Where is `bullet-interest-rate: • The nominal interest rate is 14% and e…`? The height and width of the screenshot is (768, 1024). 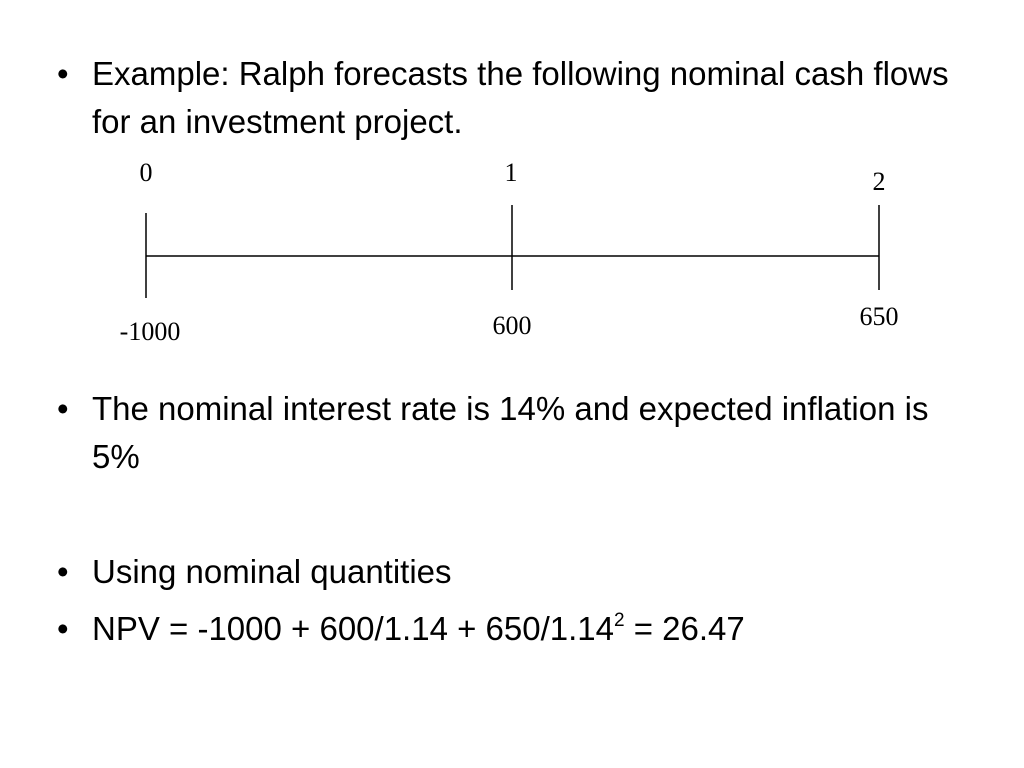 bullet-interest-rate: • The nominal interest rate is 14% and e… is located at coordinates (507, 433).